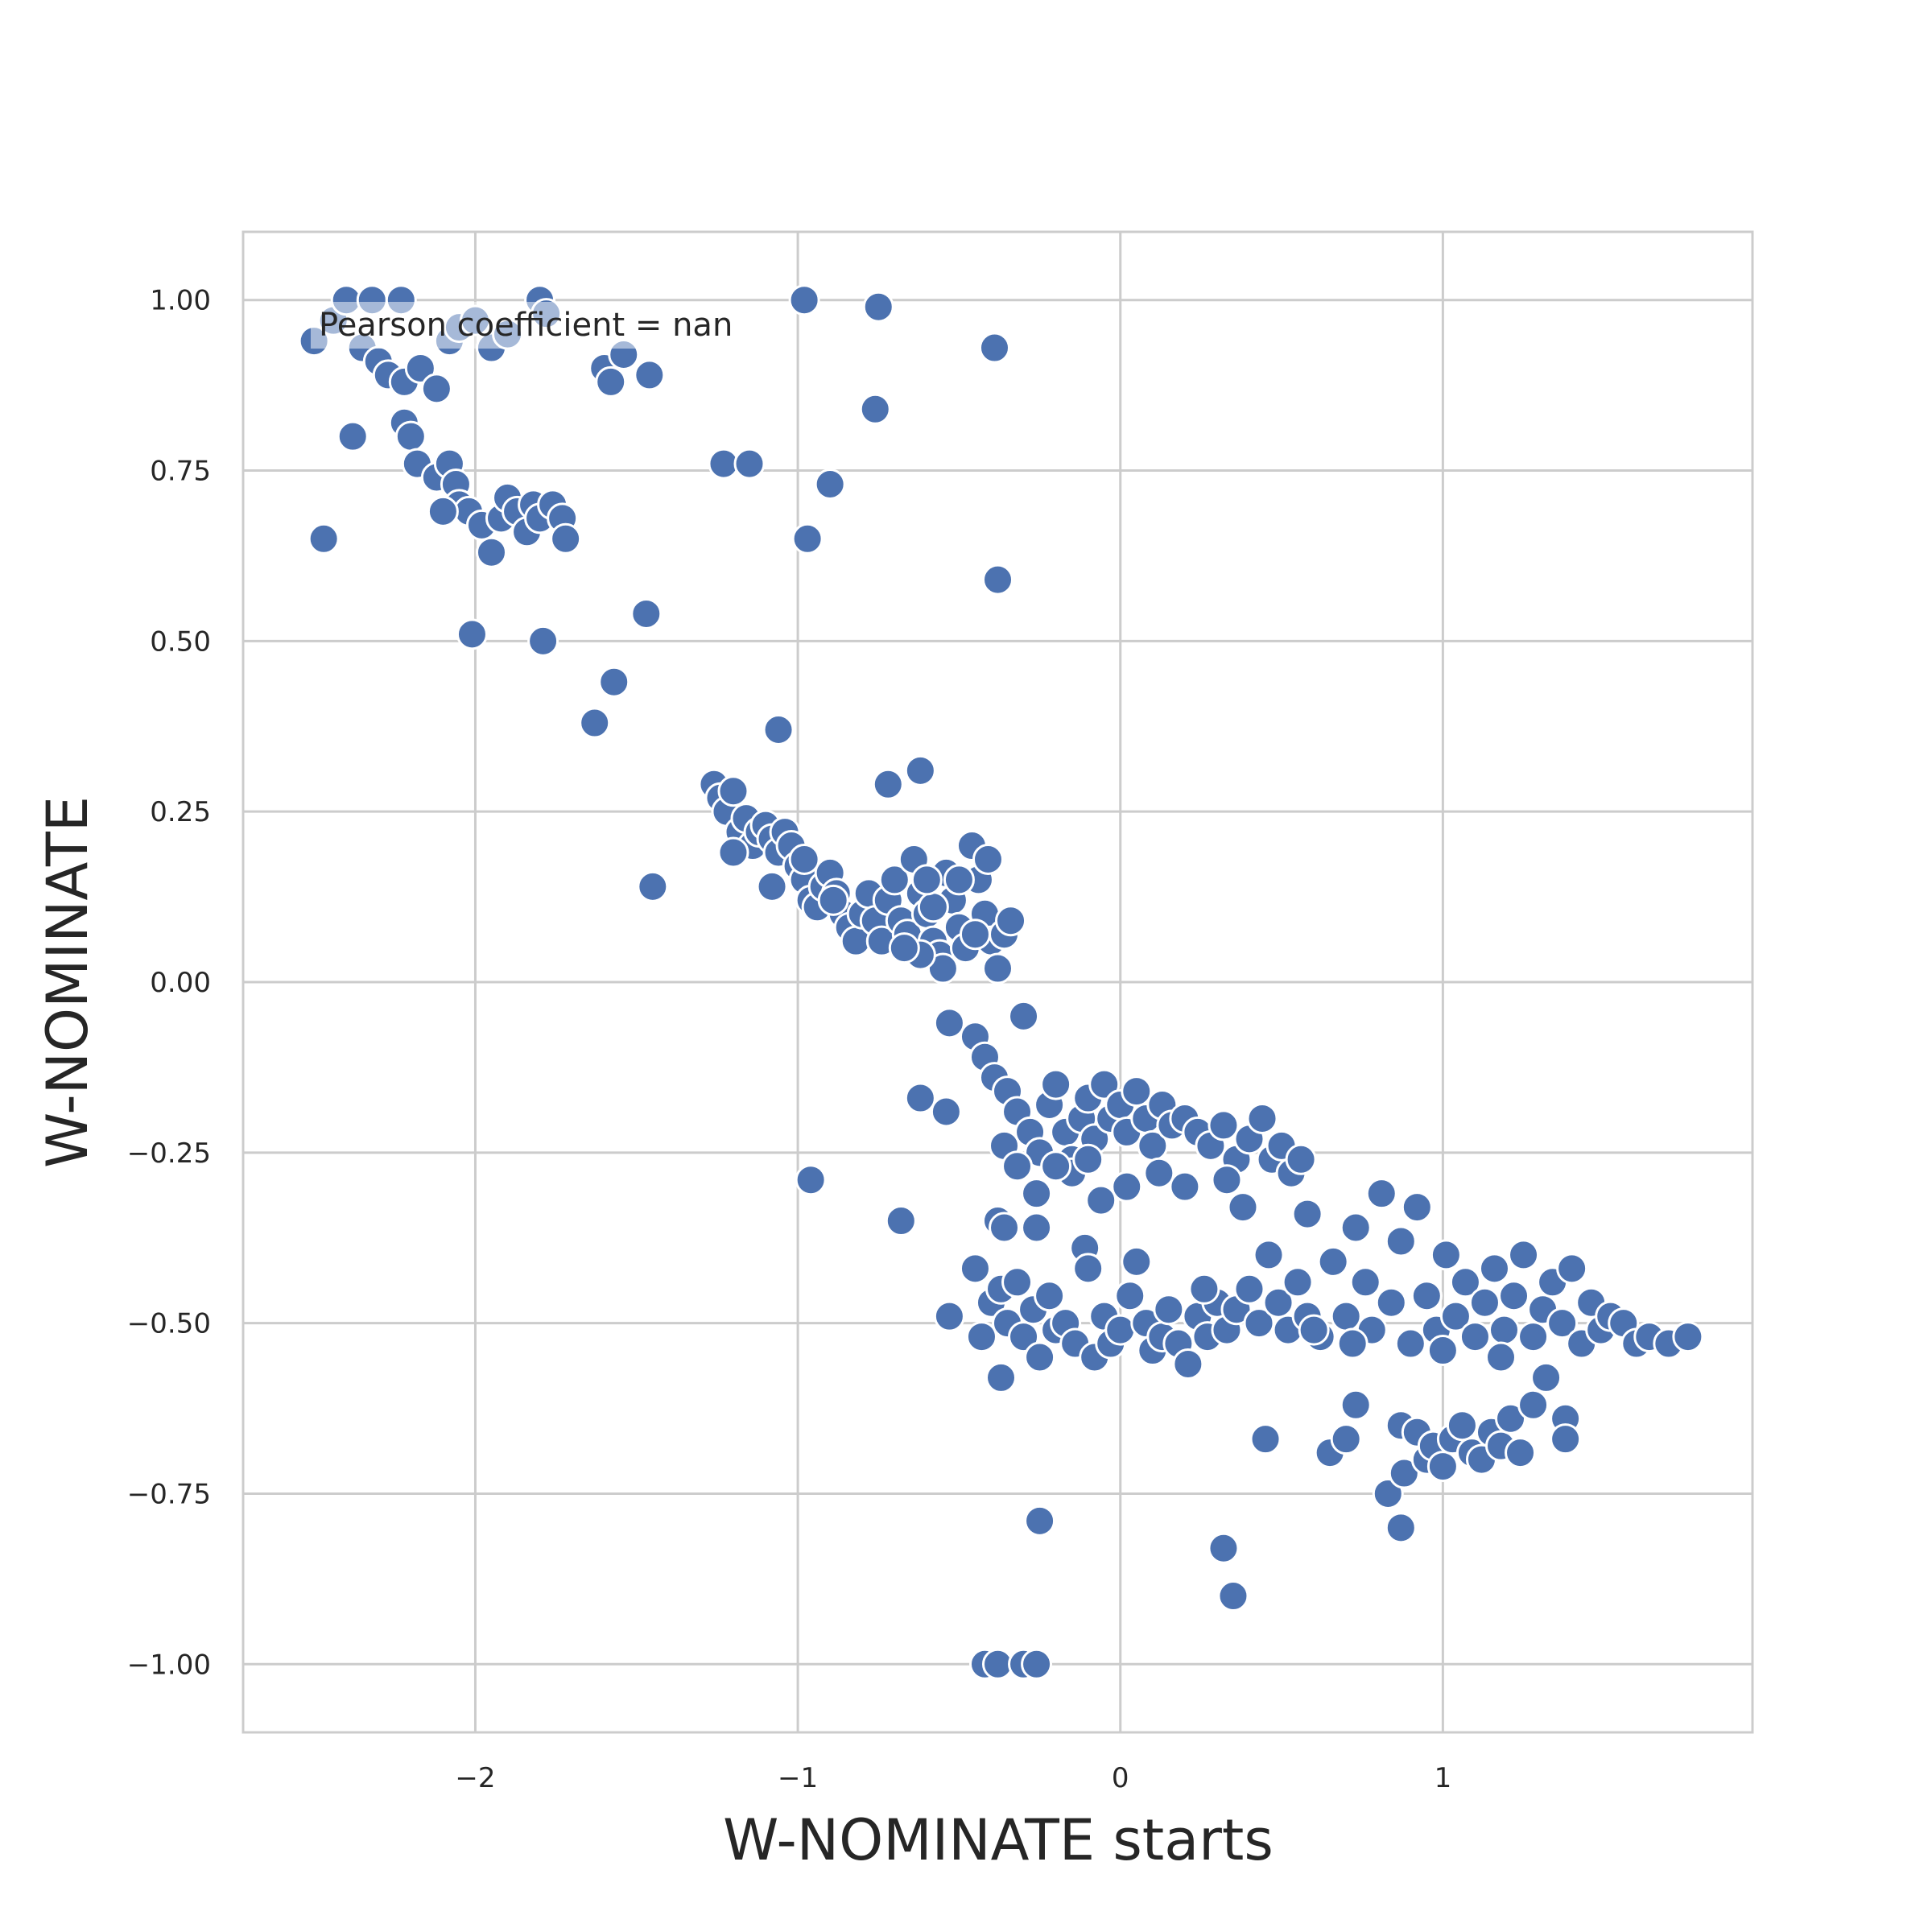  I want to click on y-tick-label: 0.00, so click(180, 983).